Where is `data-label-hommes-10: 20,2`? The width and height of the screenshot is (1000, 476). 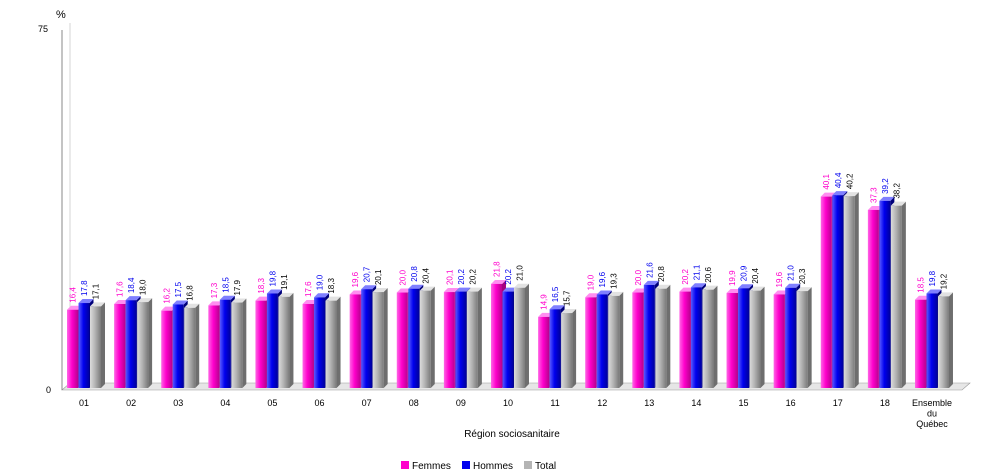 data-label-hommes-10: 20,2 is located at coordinates (508, 276).